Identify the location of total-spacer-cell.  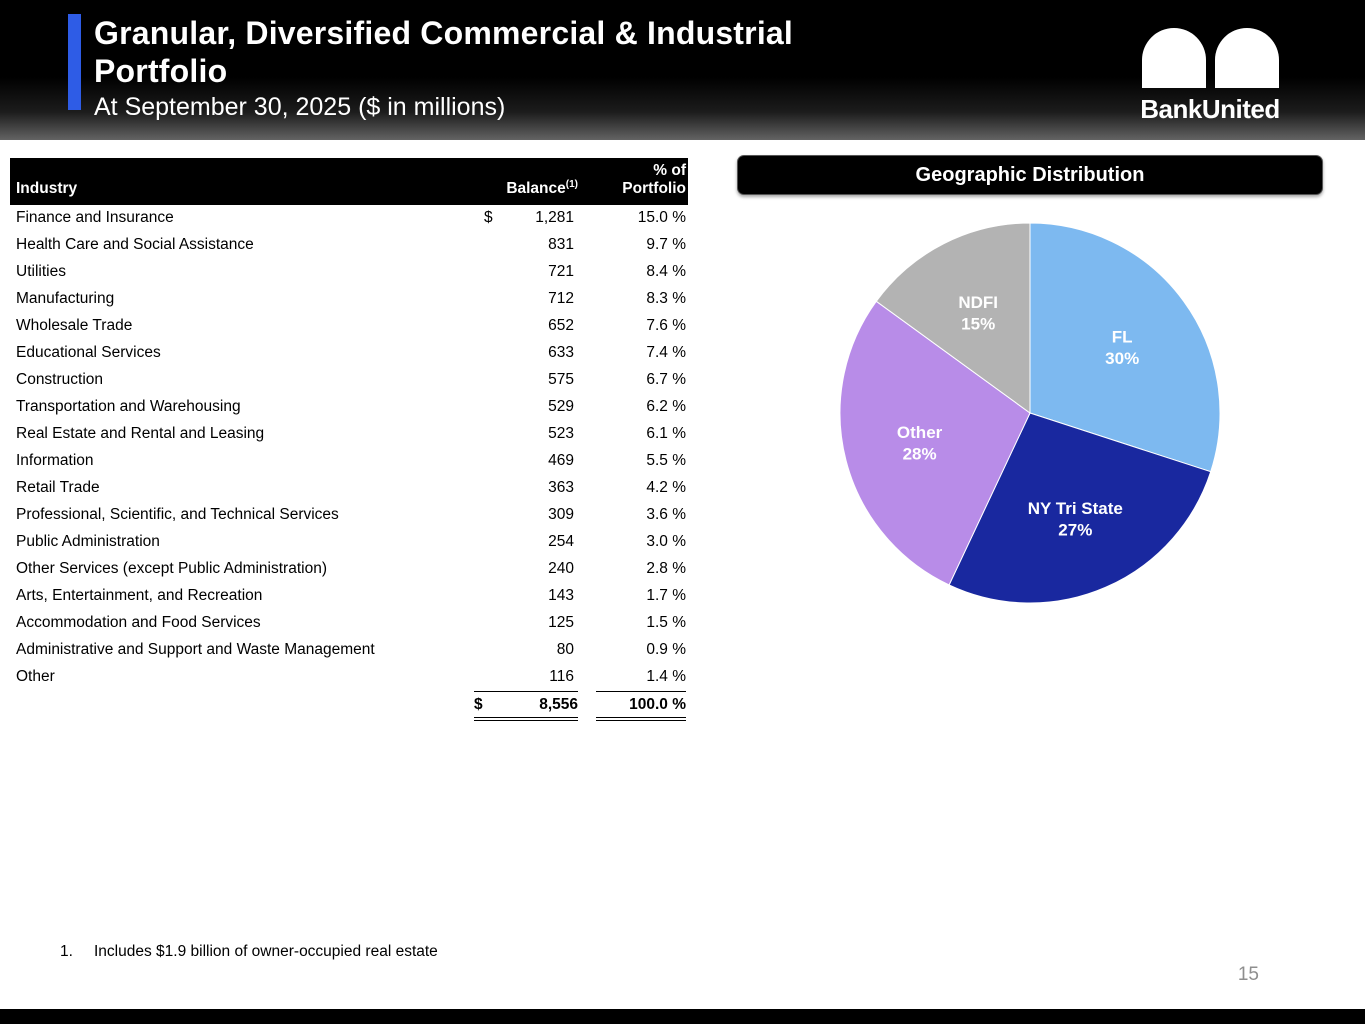
(242, 706).